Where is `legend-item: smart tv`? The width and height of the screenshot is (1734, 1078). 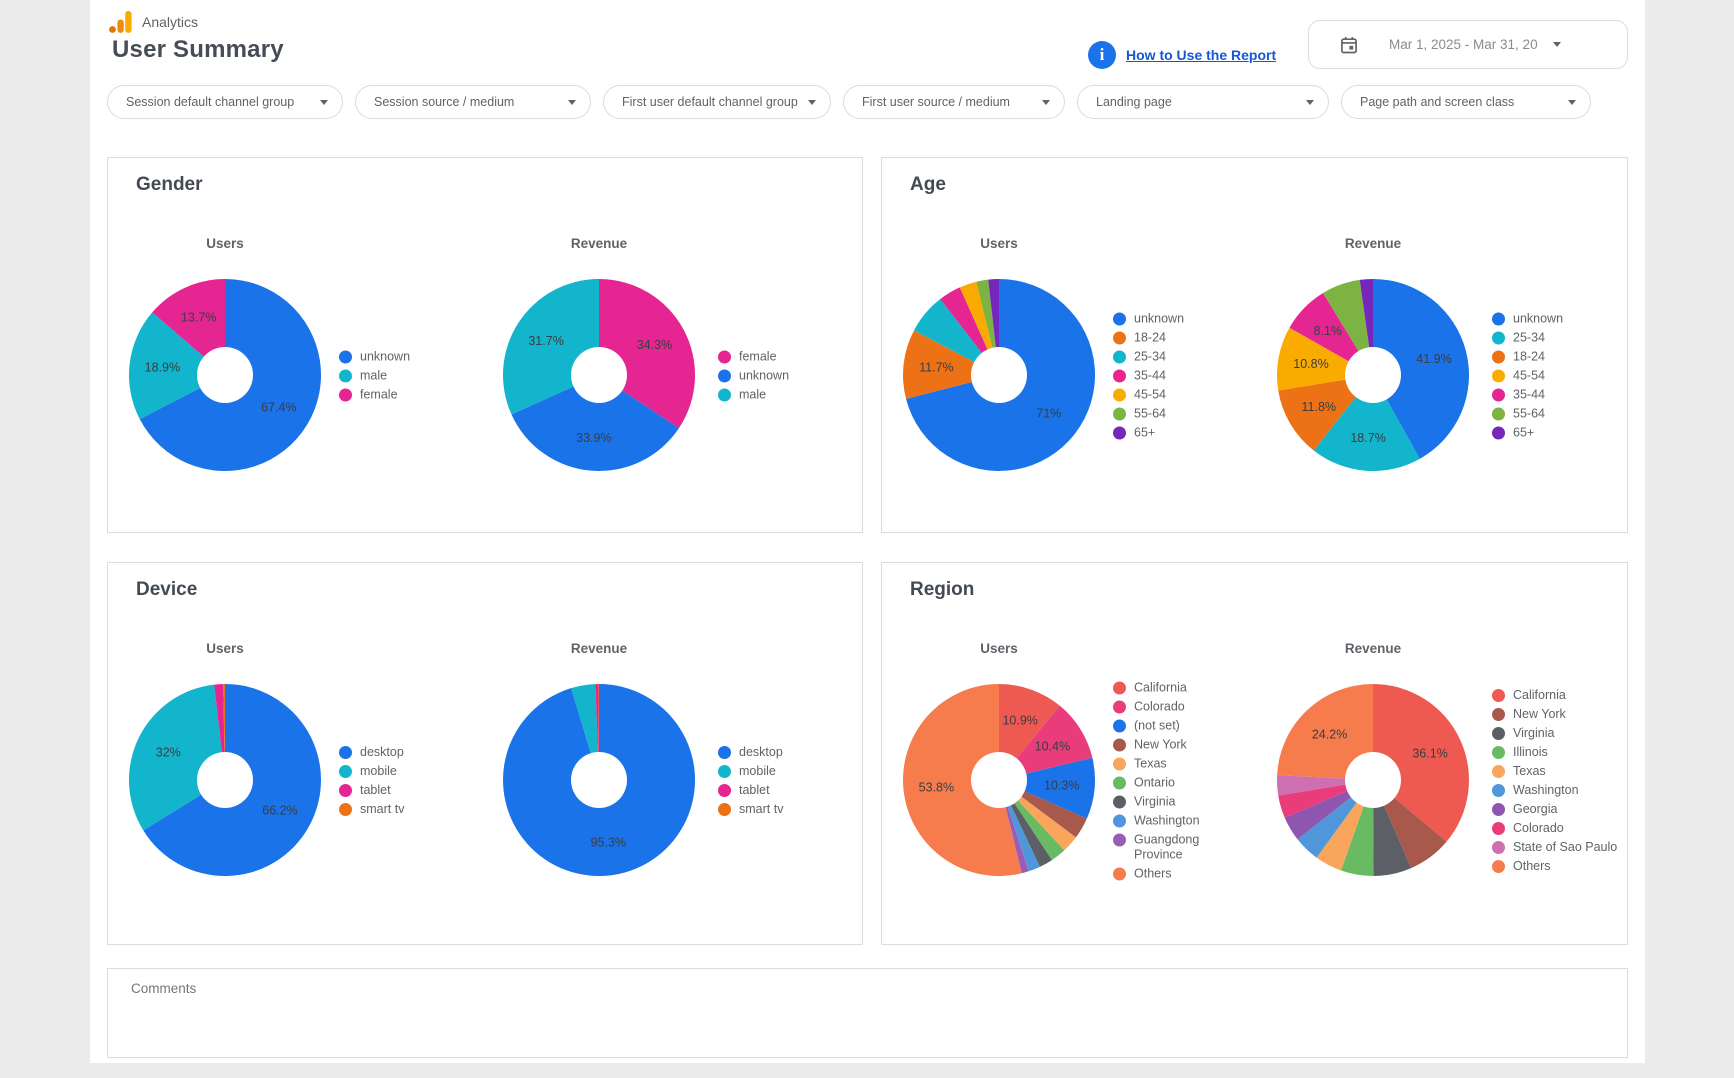
legend-item: smart tv is located at coordinates (405, 809).